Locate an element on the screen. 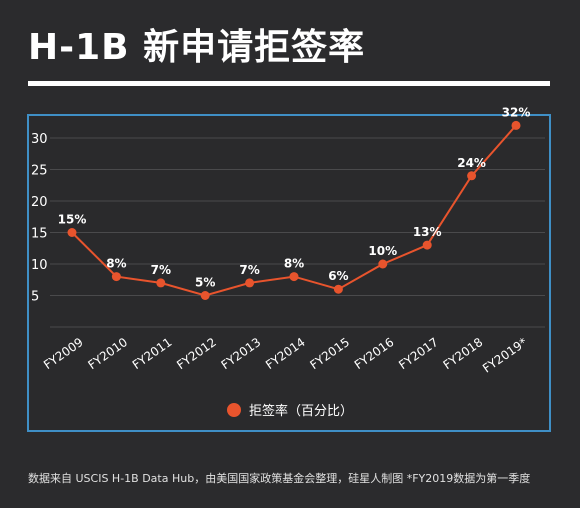  y-tick-label: 20 is located at coordinates (39, 202).